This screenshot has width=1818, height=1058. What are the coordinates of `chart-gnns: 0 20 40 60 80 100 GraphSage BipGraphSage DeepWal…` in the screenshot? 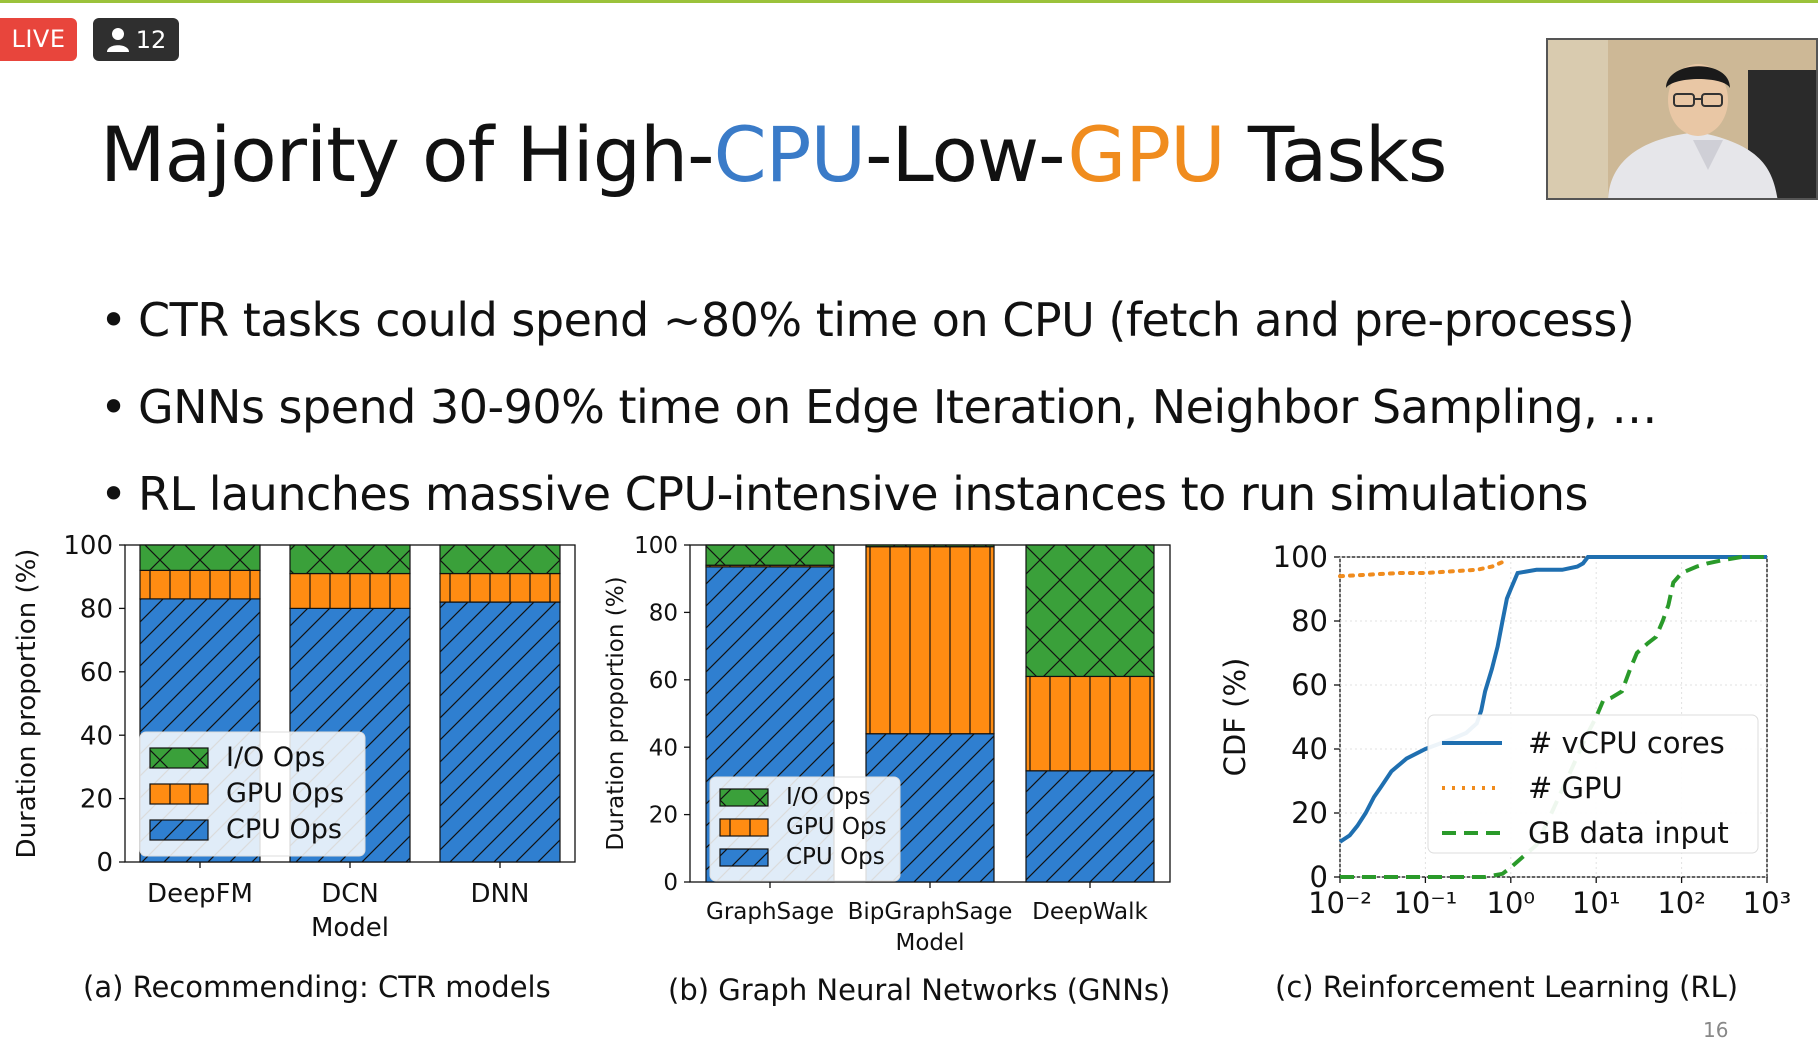 It's located at (887, 744).